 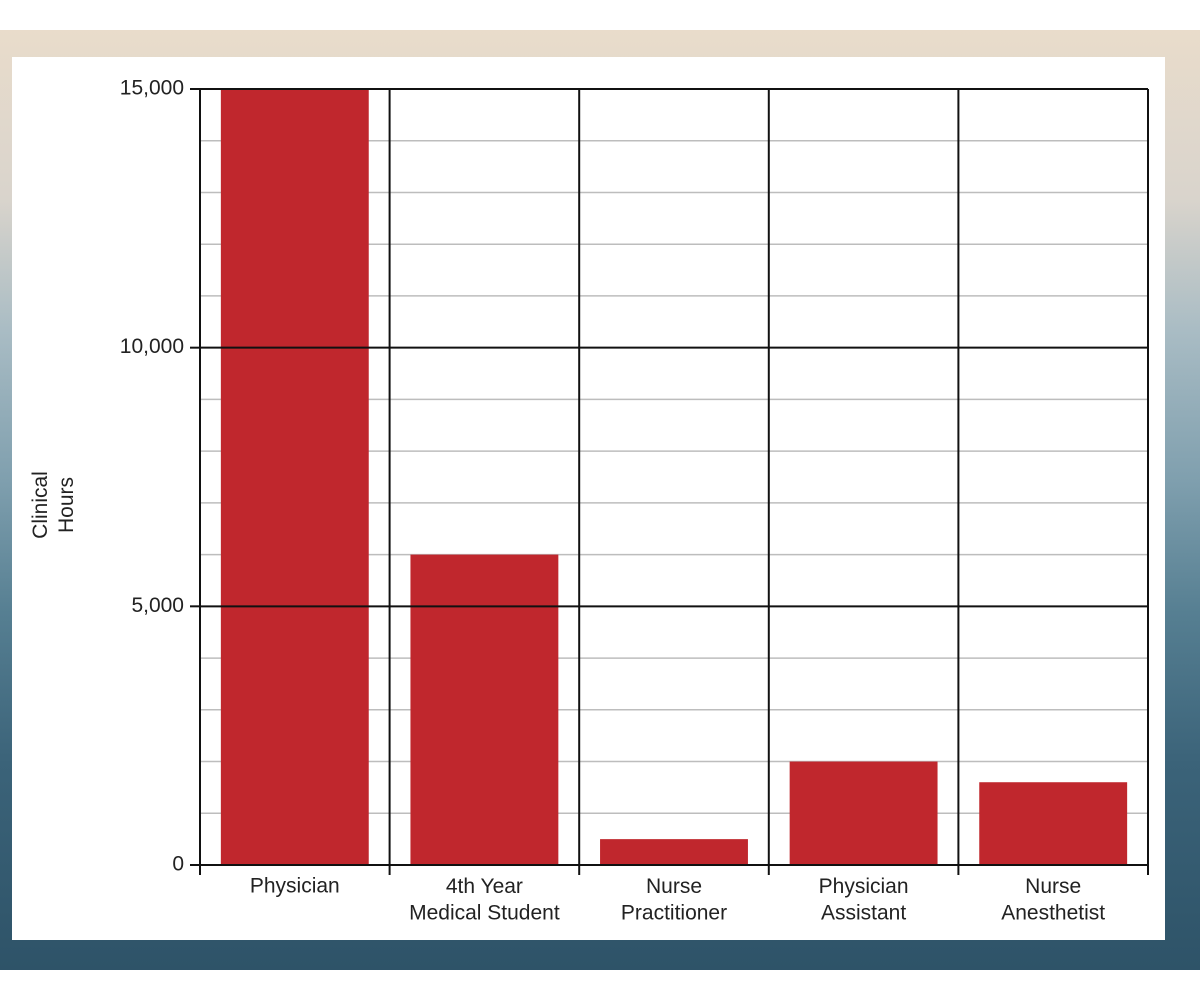 What do you see at coordinates (484, 899) in the screenshot?
I see `x-tick-label: 4th Year Medical Student` at bounding box center [484, 899].